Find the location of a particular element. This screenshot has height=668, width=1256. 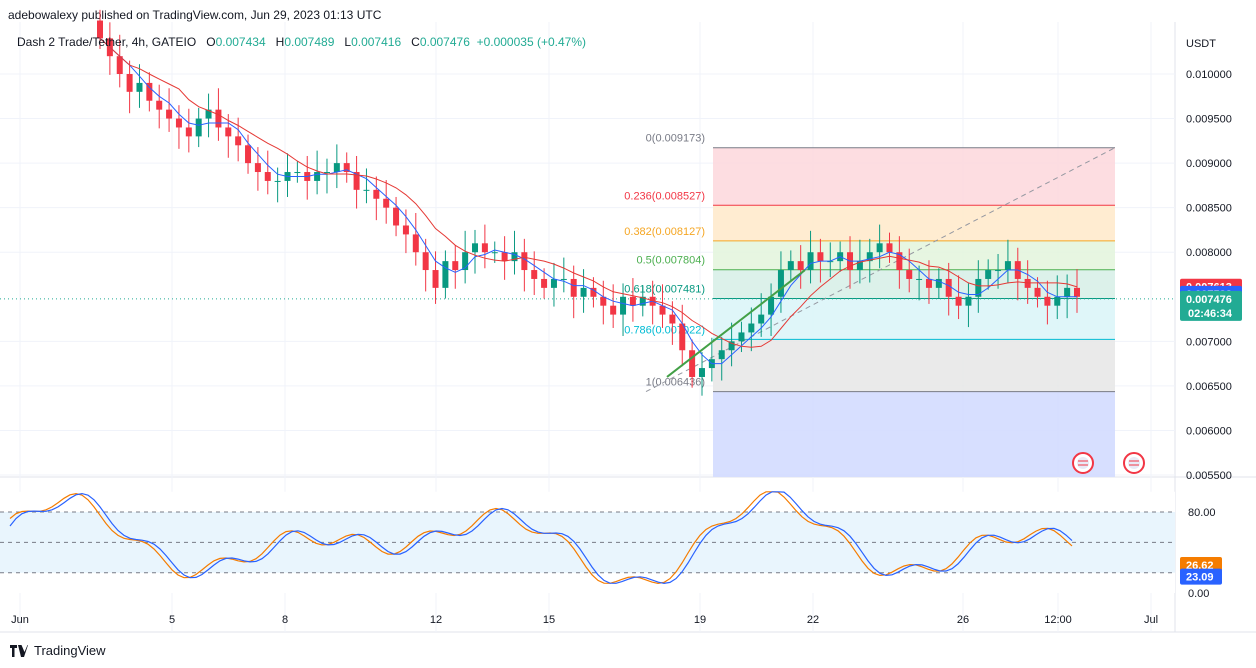

time-tick-label: 12 is located at coordinates (436, 620).